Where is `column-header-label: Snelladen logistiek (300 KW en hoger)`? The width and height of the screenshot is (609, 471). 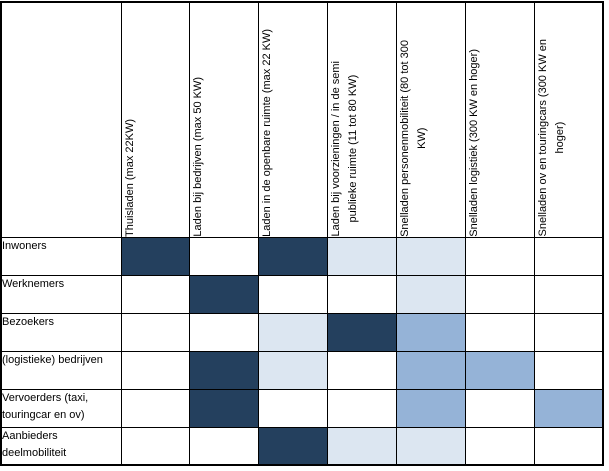 column-header-label: Snelladen logistiek (300 KW en hoger) is located at coordinates (473, 142).